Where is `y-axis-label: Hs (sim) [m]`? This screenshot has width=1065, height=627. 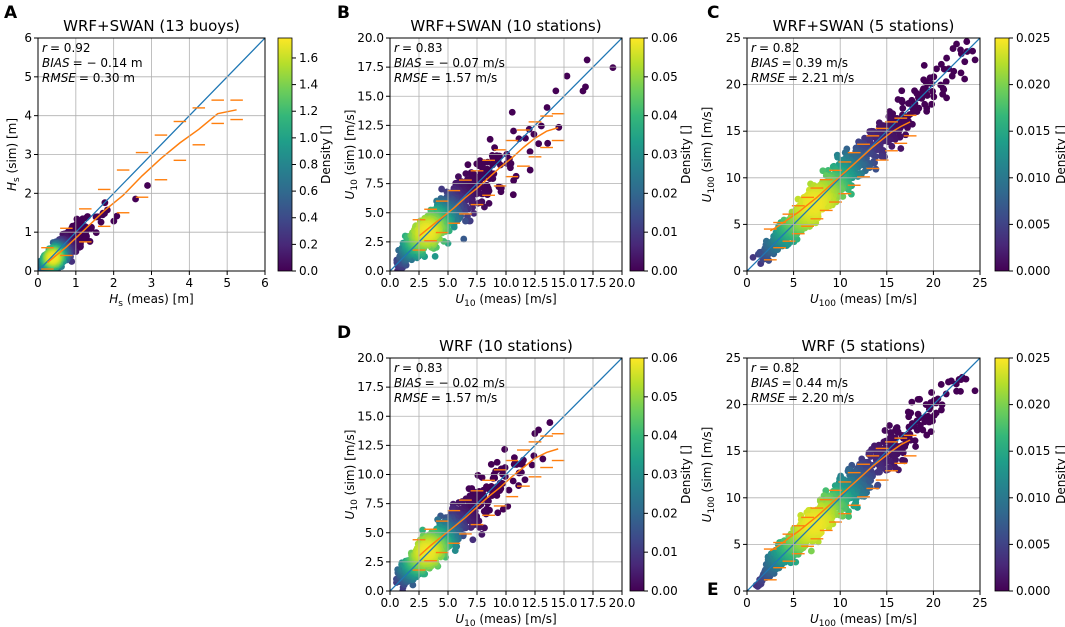
y-axis-label: Hs (sim) [m] is located at coordinates (13, 154).